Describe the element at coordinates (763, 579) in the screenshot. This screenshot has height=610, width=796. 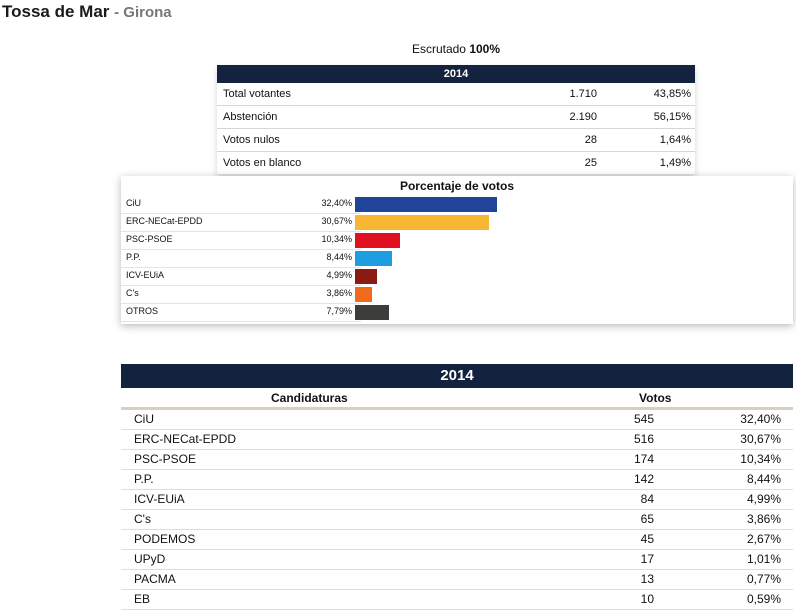
I see `candidate-pct: 0,77%` at that location.